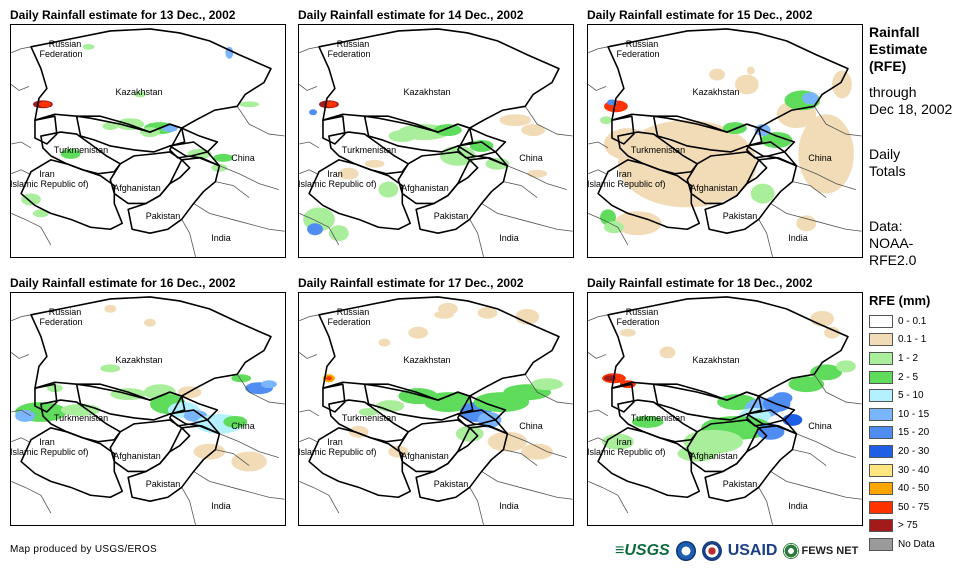 This screenshot has width=965, height=570. What do you see at coordinates (902, 395) in the screenshot?
I see `legend-item: 5 - 10` at bounding box center [902, 395].